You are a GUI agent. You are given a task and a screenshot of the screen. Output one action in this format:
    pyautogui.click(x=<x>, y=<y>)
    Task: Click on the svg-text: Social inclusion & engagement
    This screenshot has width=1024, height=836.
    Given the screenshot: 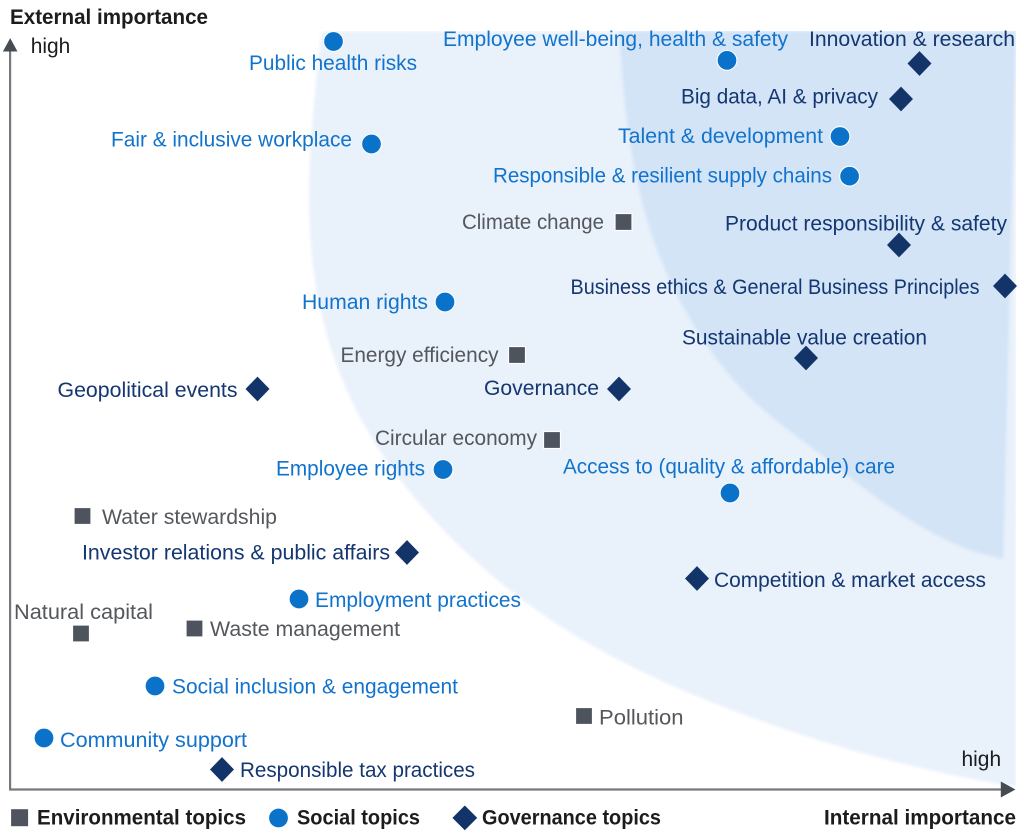 What is the action you would take?
    pyautogui.click(x=315, y=686)
    